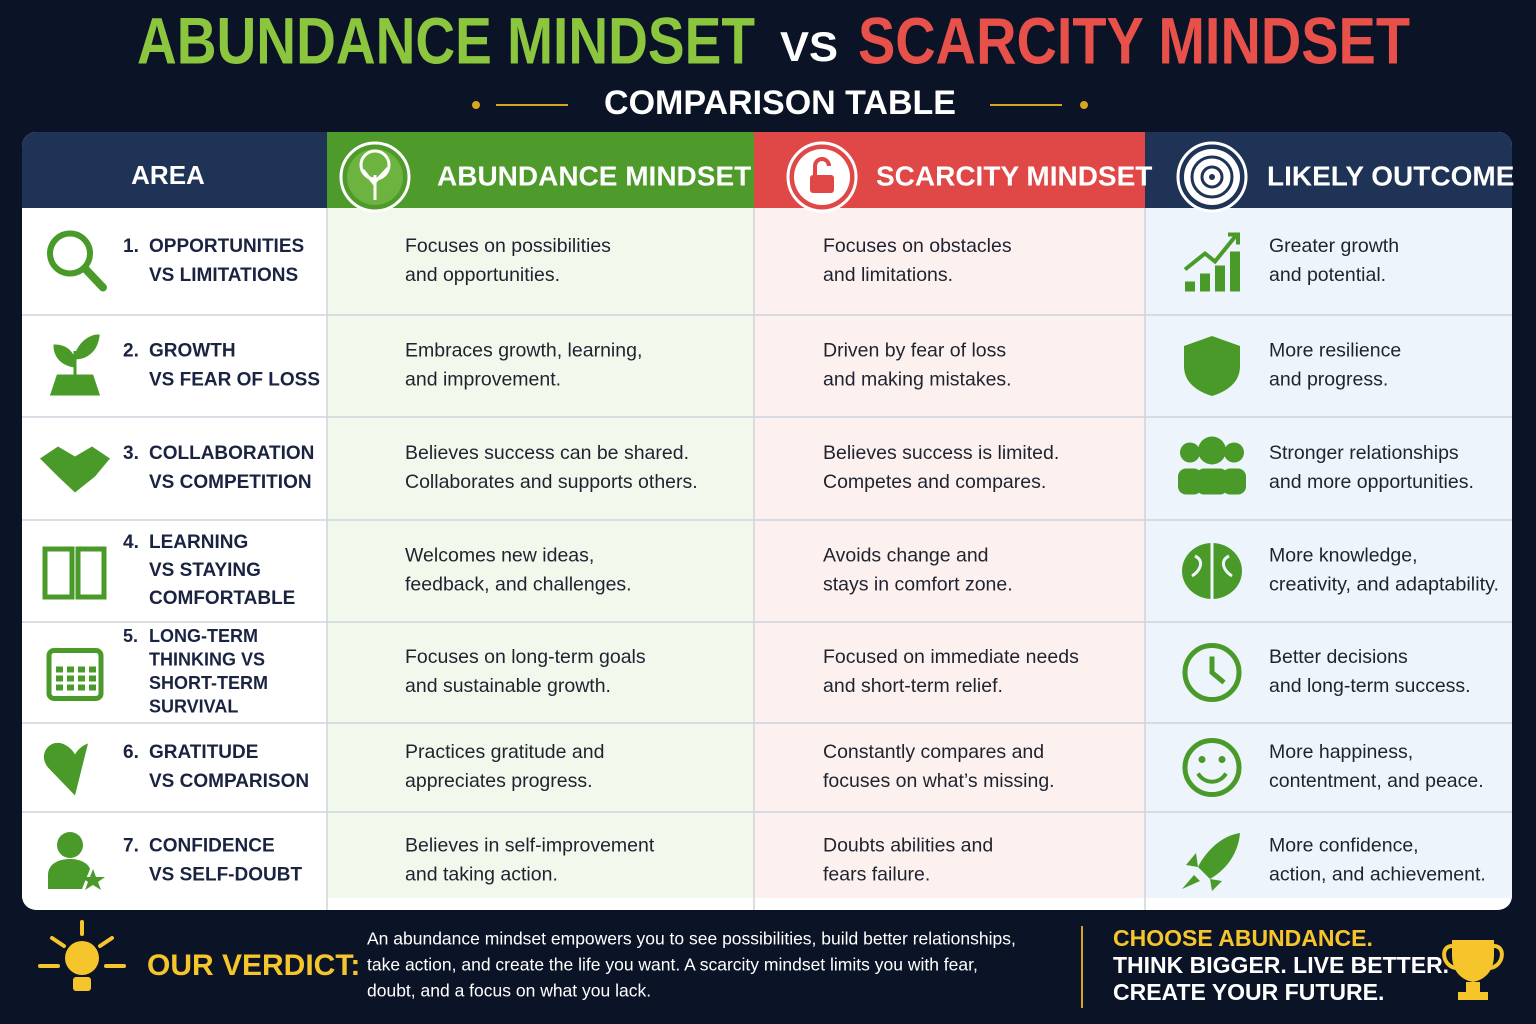 The width and height of the screenshot is (1536, 1024). What do you see at coordinates (888, 275) in the screenshot?
I see `scarcity-text: and limitations.` at bounding box center [888, 275].